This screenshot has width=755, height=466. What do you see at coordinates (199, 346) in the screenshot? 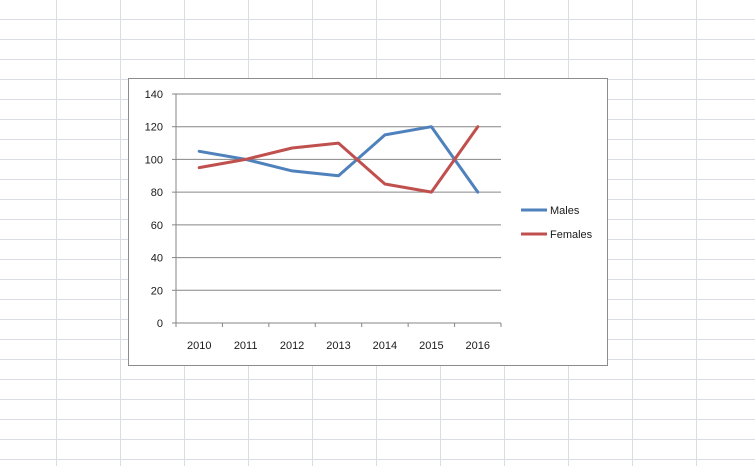
I see `x-tick-label: 2010` at bounding box center [199, 346].